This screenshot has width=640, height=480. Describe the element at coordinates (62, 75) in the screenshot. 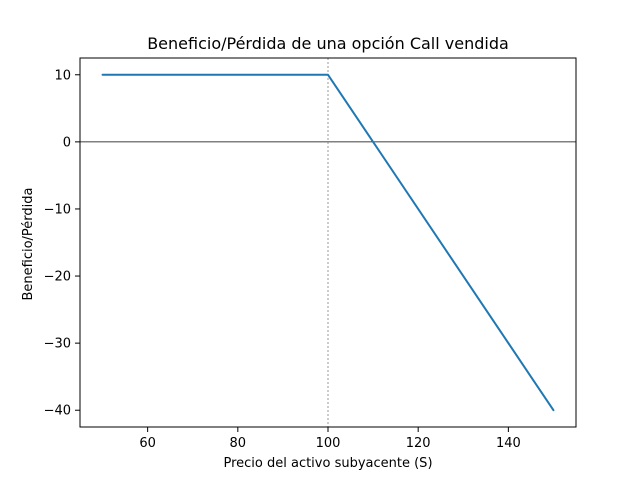

I see `y-tick-label: 10` at that location.